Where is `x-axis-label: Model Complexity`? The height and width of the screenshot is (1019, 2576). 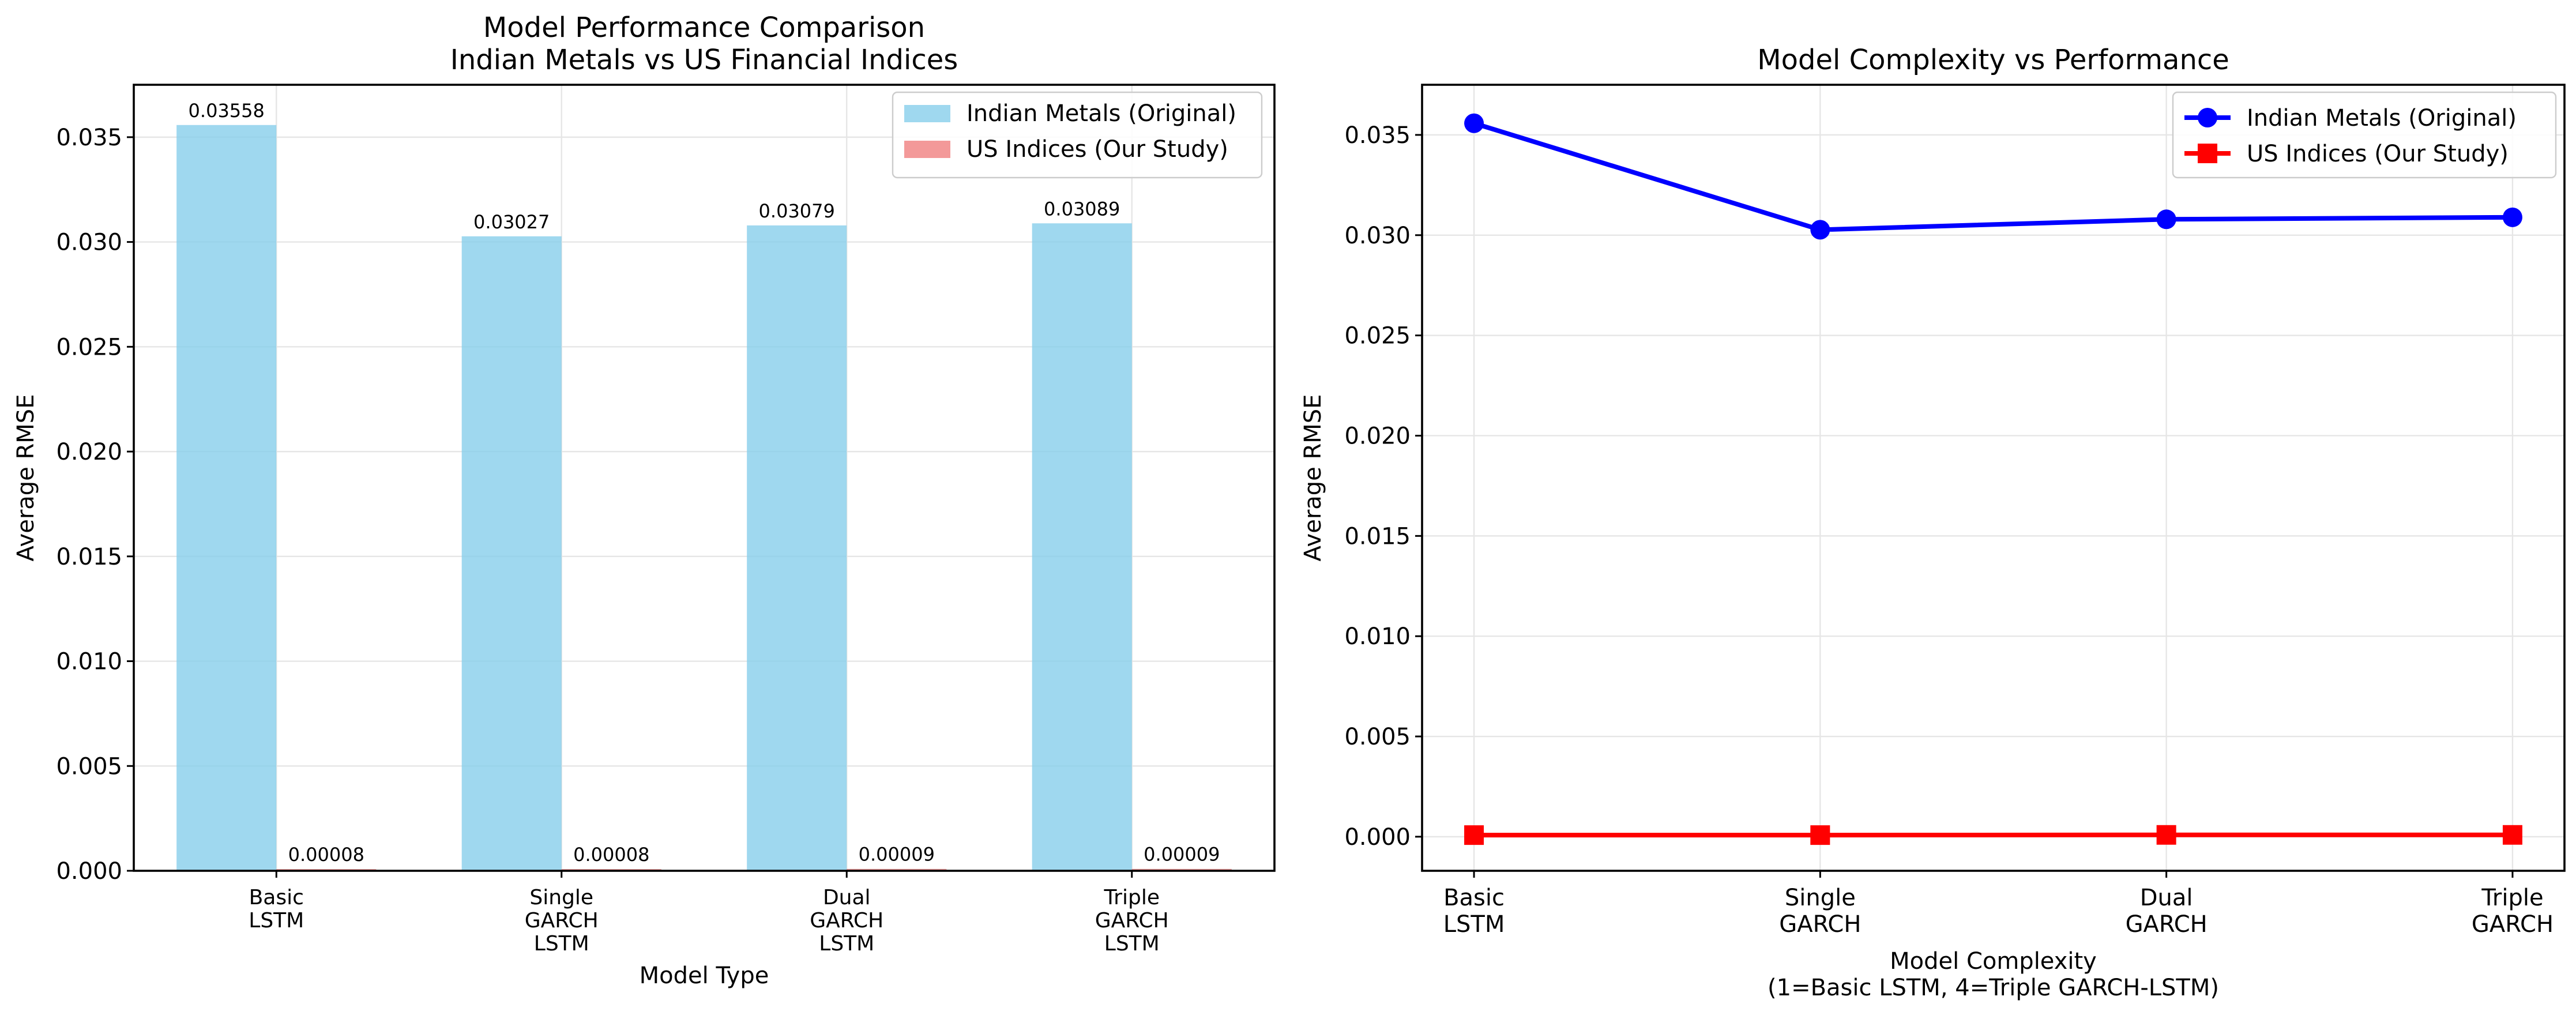
x-axis-label: Model Complexity is located at coordinates (1993, 961).